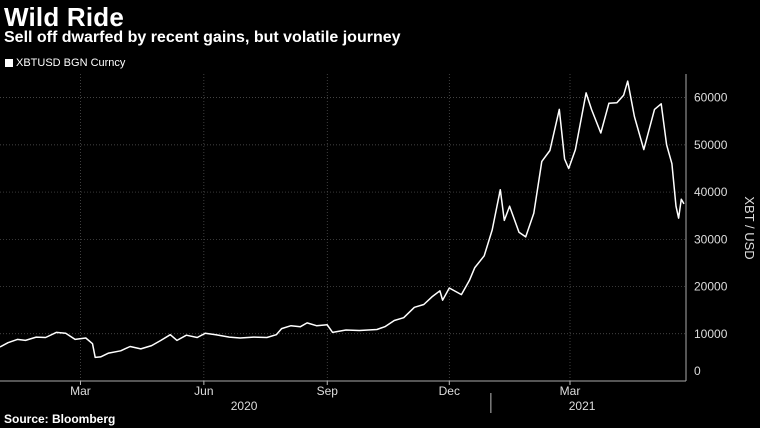  What do you see at coordinates (203, 391) in the screenshot?
I see `x-tick-label: Jun` at bounding box center [203, 391].